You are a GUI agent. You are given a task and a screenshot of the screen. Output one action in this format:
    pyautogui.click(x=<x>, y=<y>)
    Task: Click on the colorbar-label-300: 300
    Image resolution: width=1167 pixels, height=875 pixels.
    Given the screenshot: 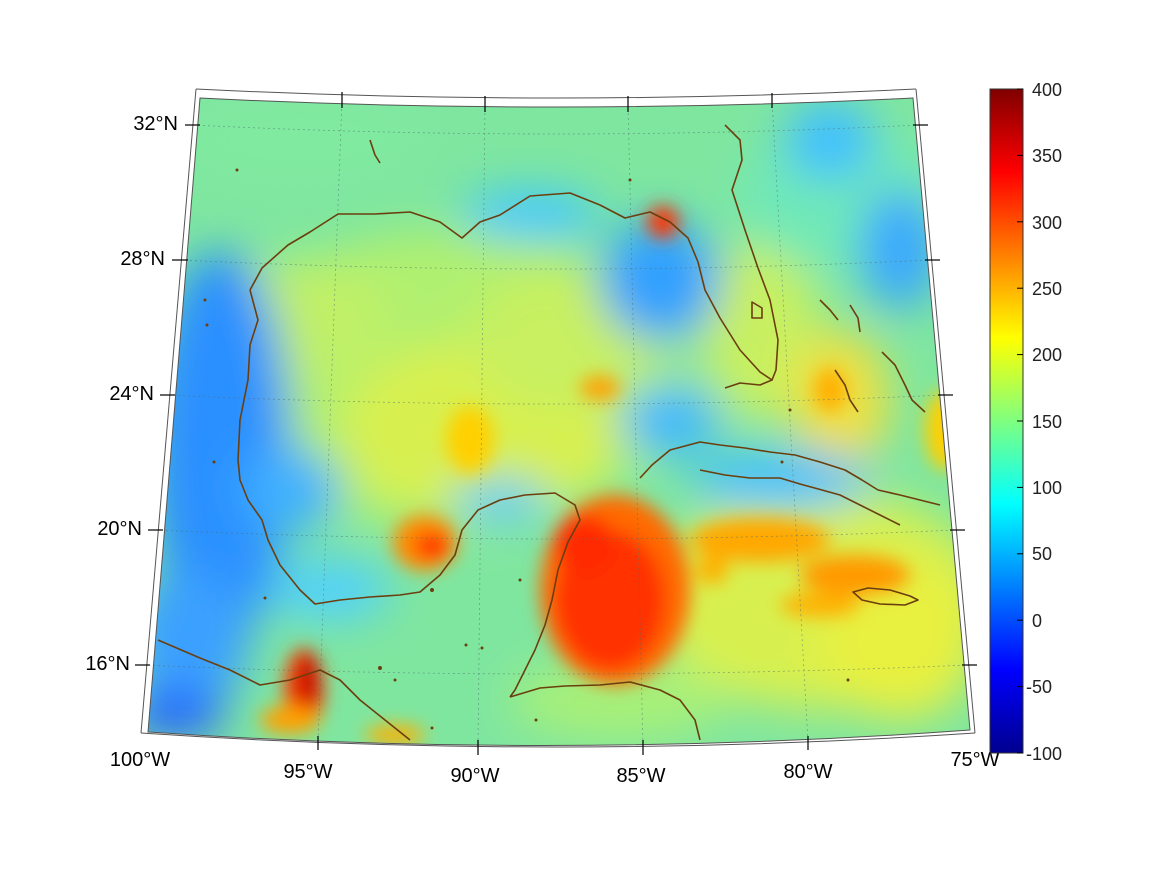 What is the action you would take?
    pyautogui.click(x=1047, y=223)
    